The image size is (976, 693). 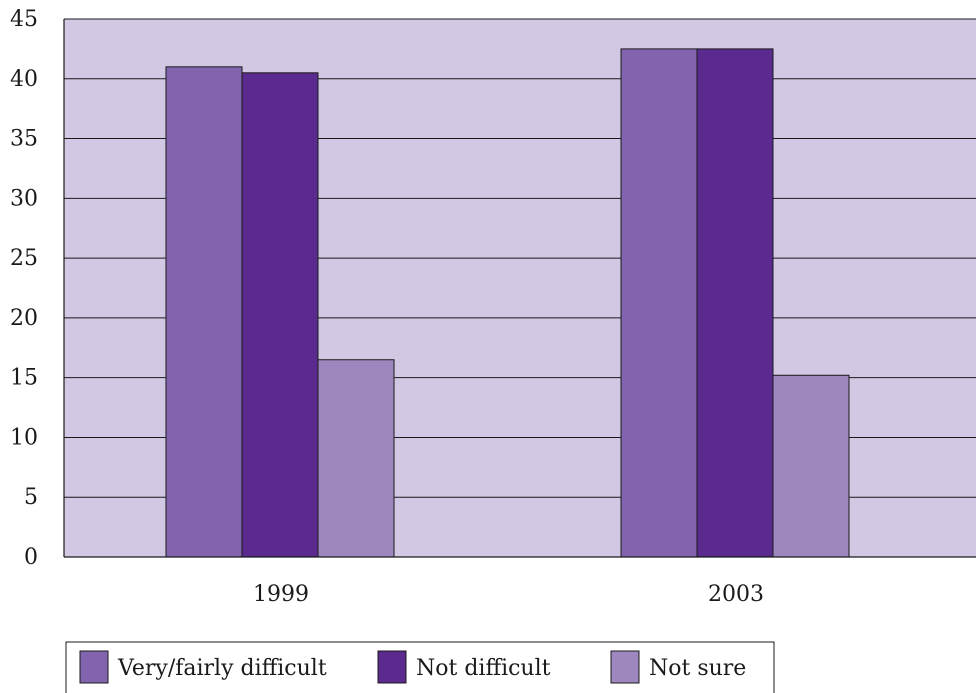 I want to click on legend-label: Not difficult, so click(x=483, y=668).